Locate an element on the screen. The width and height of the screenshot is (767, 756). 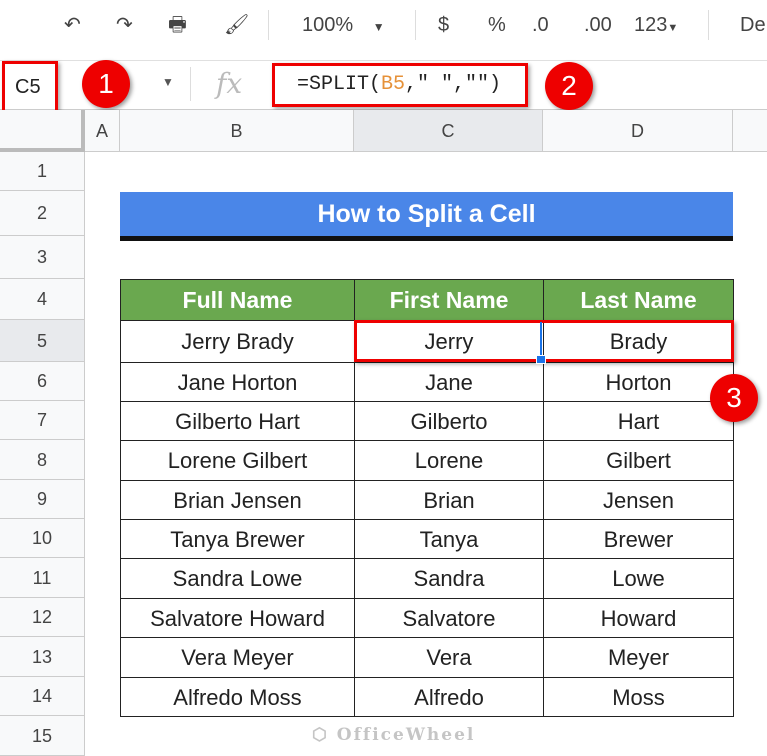
currency-button: $ is located at coordinates (444, 25).